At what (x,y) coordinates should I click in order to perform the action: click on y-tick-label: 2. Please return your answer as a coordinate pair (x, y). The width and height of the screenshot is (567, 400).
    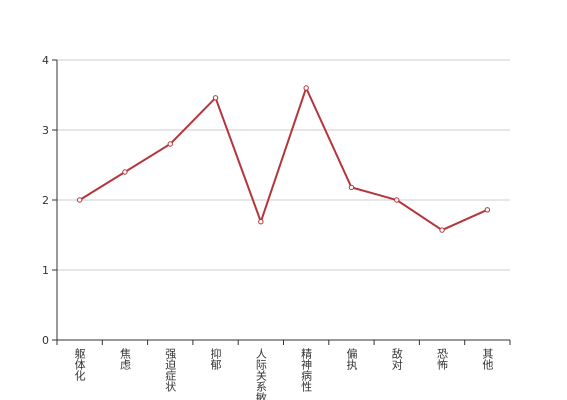
    Looking at the image, I should click on (45, 200).